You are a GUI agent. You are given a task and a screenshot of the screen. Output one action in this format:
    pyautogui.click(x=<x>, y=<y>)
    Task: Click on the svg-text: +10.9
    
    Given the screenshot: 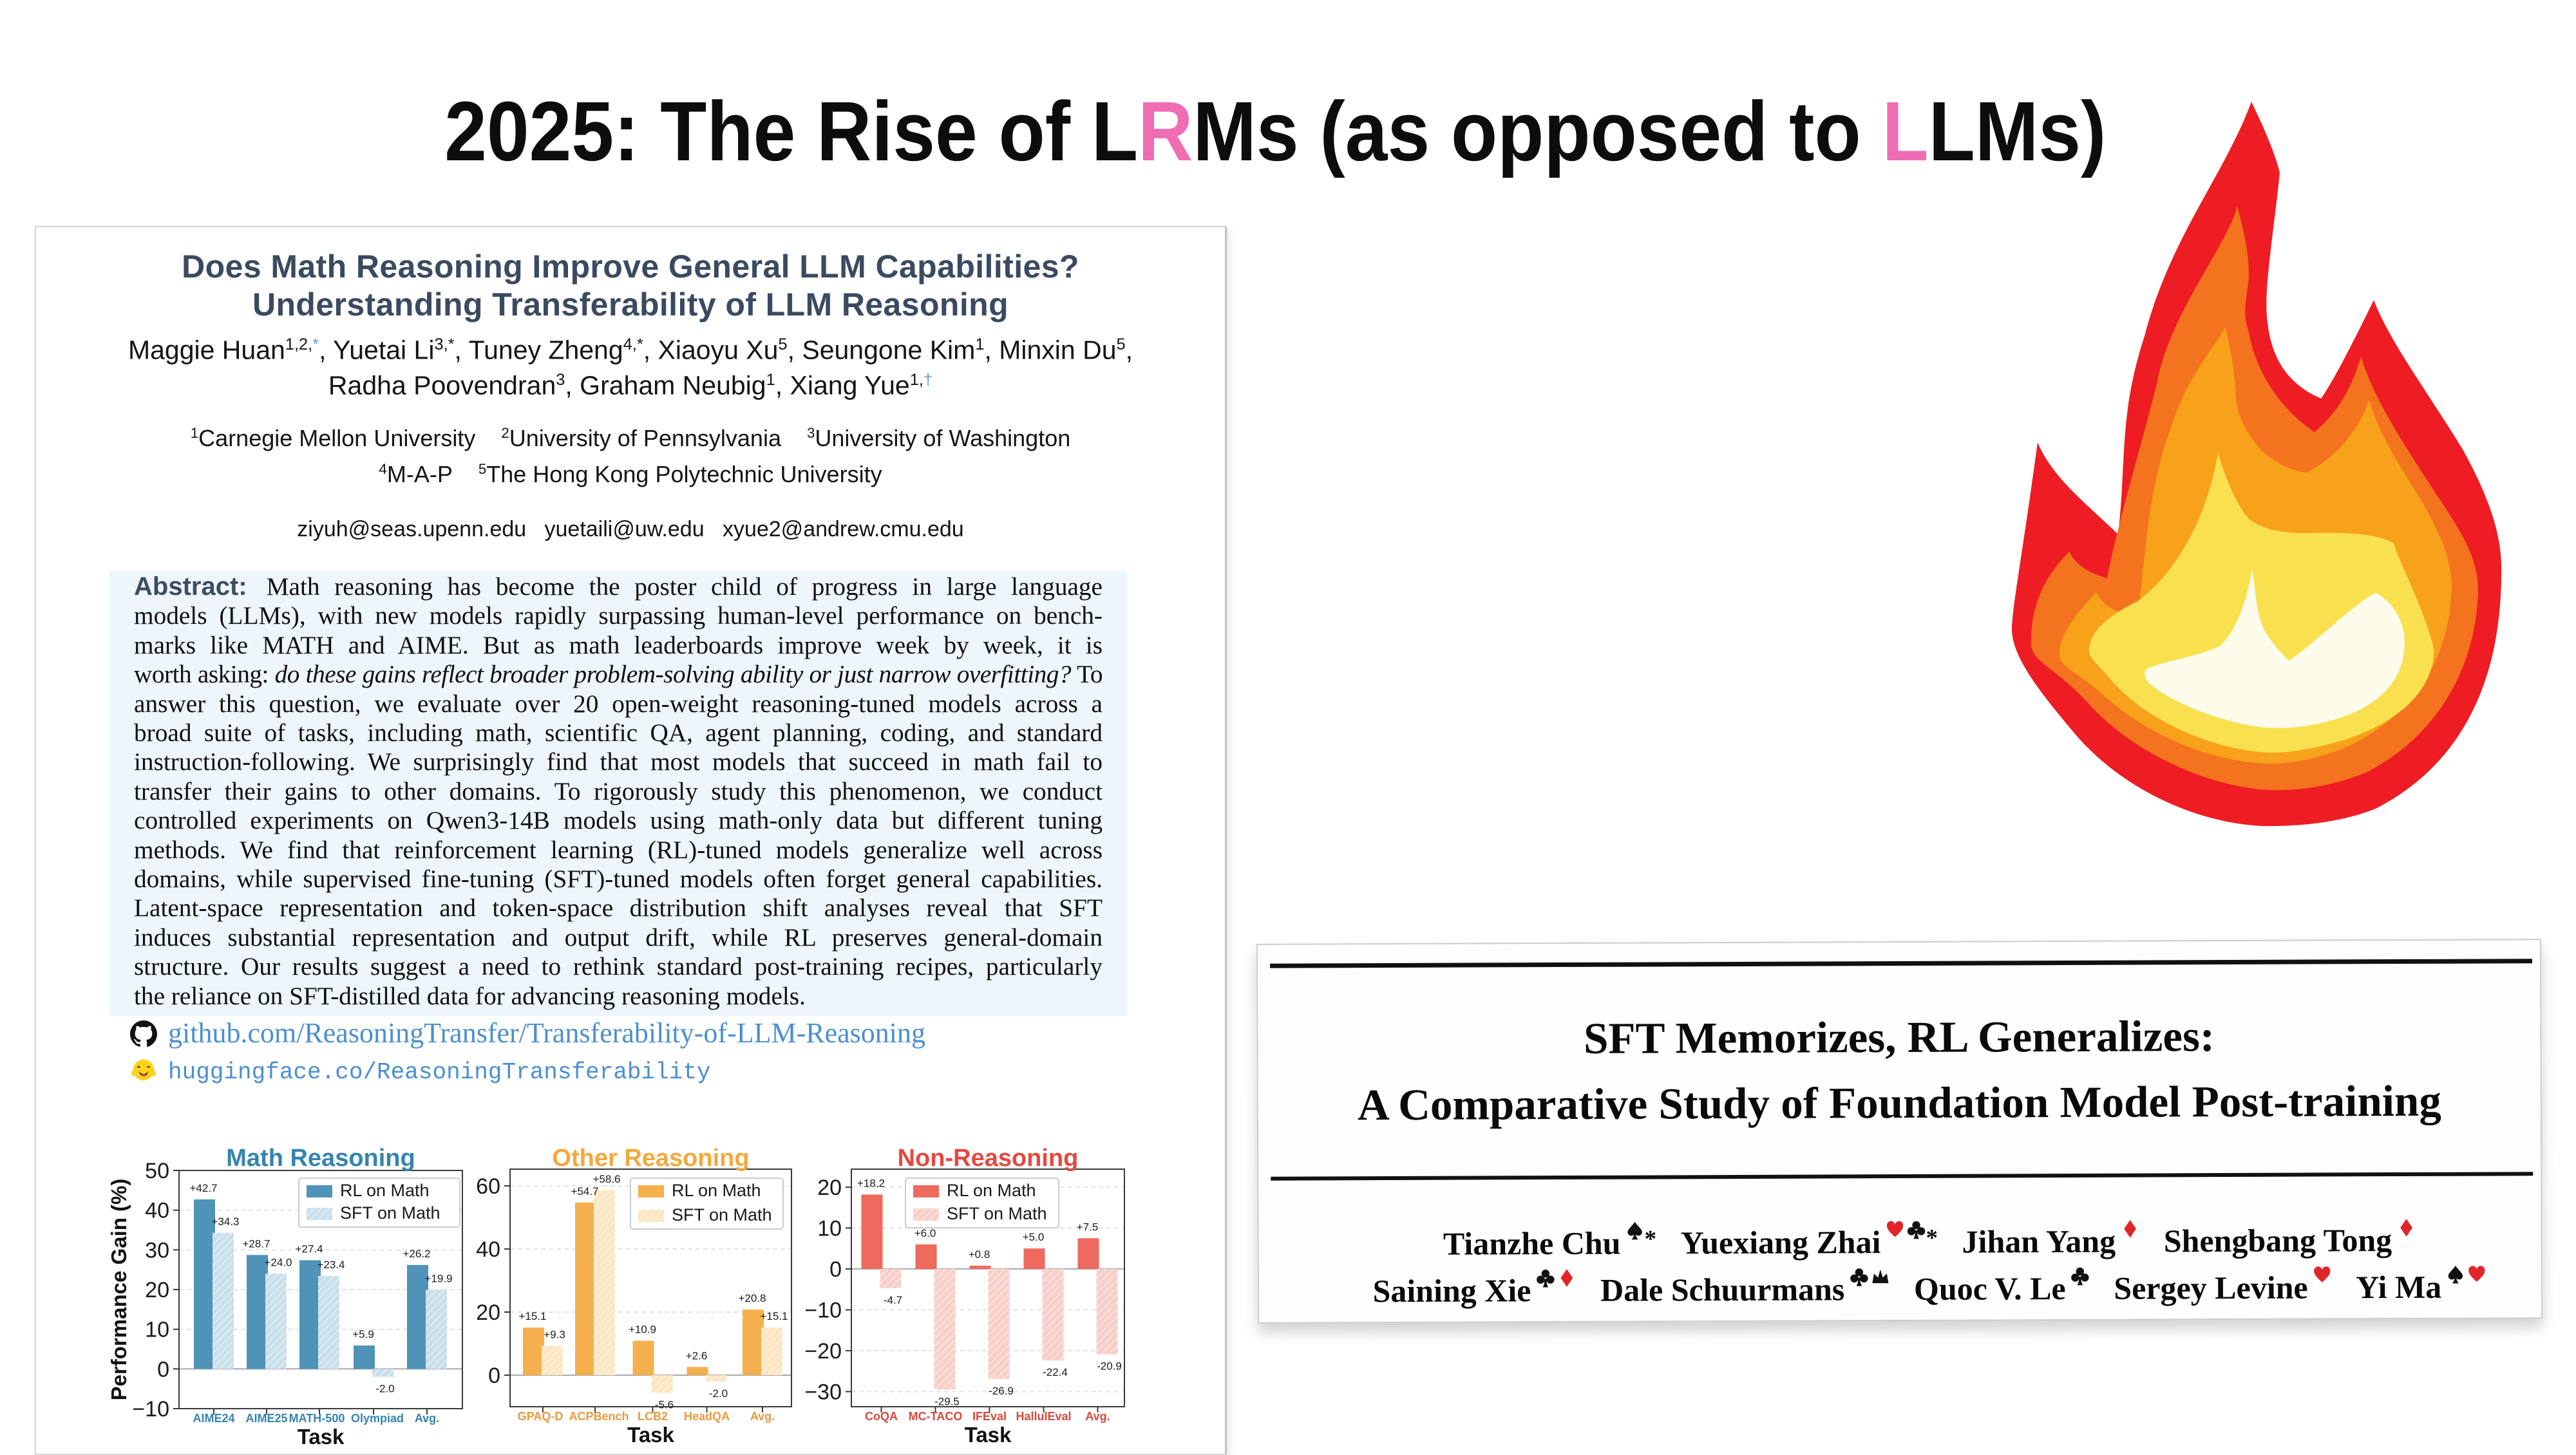 What is the action you would take?
    pyautogui.click(x=642, y=1330)
    